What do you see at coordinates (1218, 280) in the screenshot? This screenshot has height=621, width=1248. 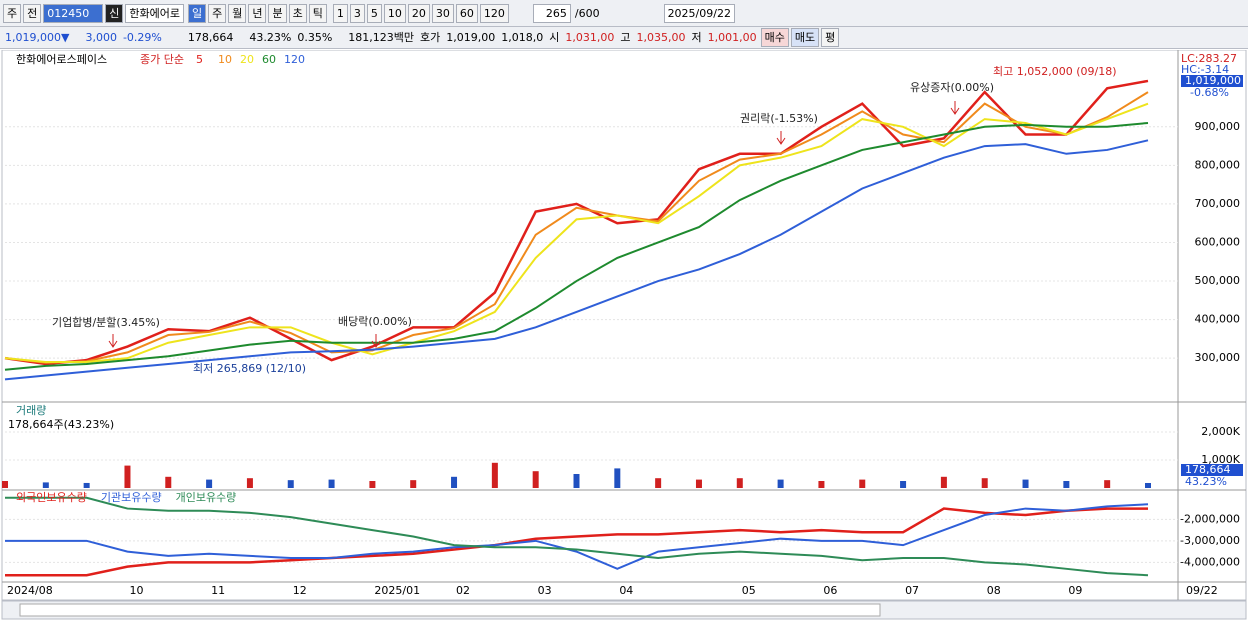 I see `y-tick-label: 500,000` at bounding box center [1218, 280].